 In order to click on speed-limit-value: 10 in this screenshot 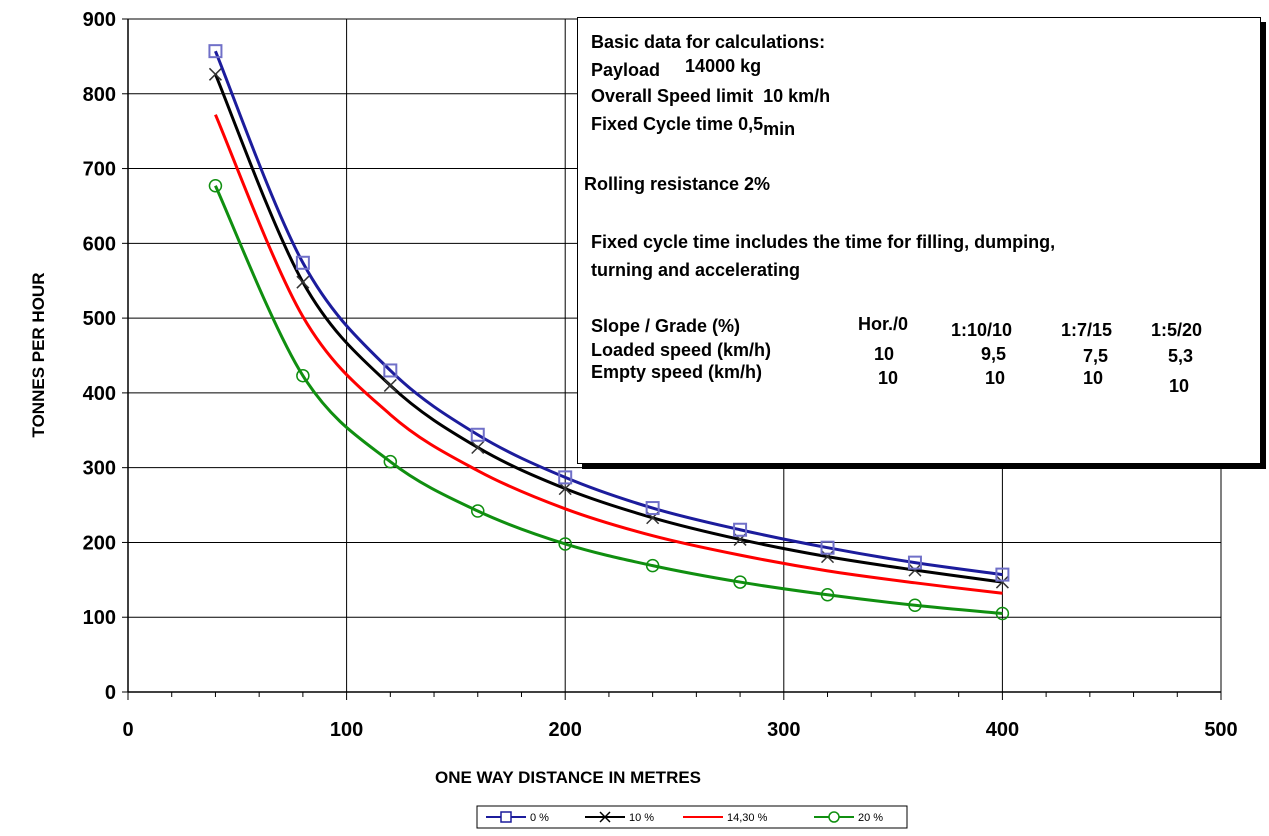, I will do `click(773, 96)`.